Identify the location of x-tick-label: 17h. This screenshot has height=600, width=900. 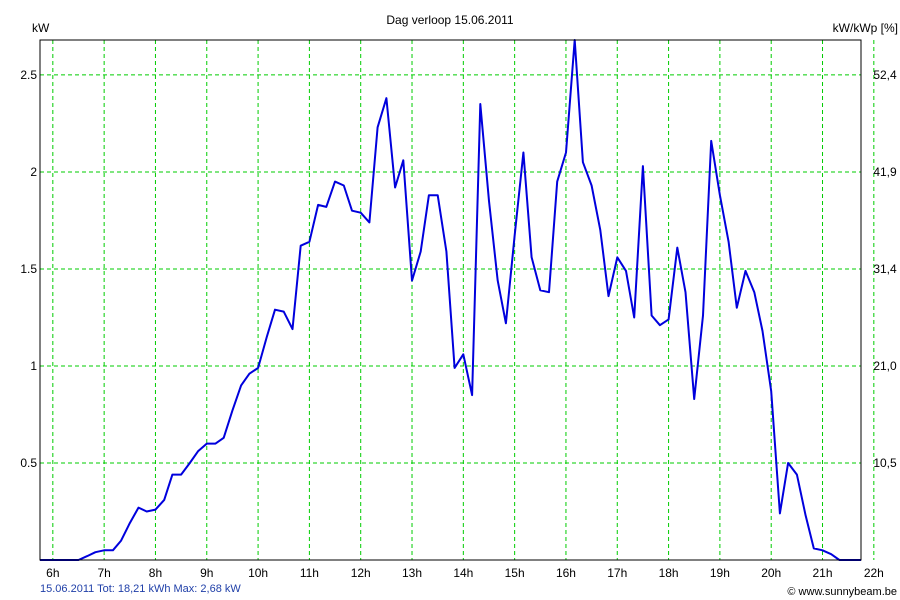
(617, 573).